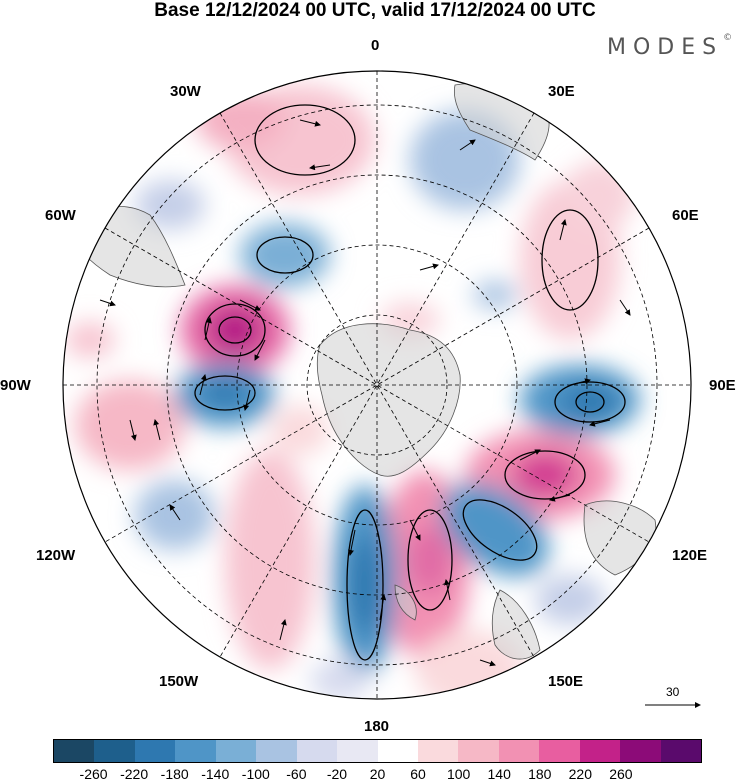 This screenshot has height=783, width=750. I want to click on colorbar-tick-label: -20, so click(337, 774).